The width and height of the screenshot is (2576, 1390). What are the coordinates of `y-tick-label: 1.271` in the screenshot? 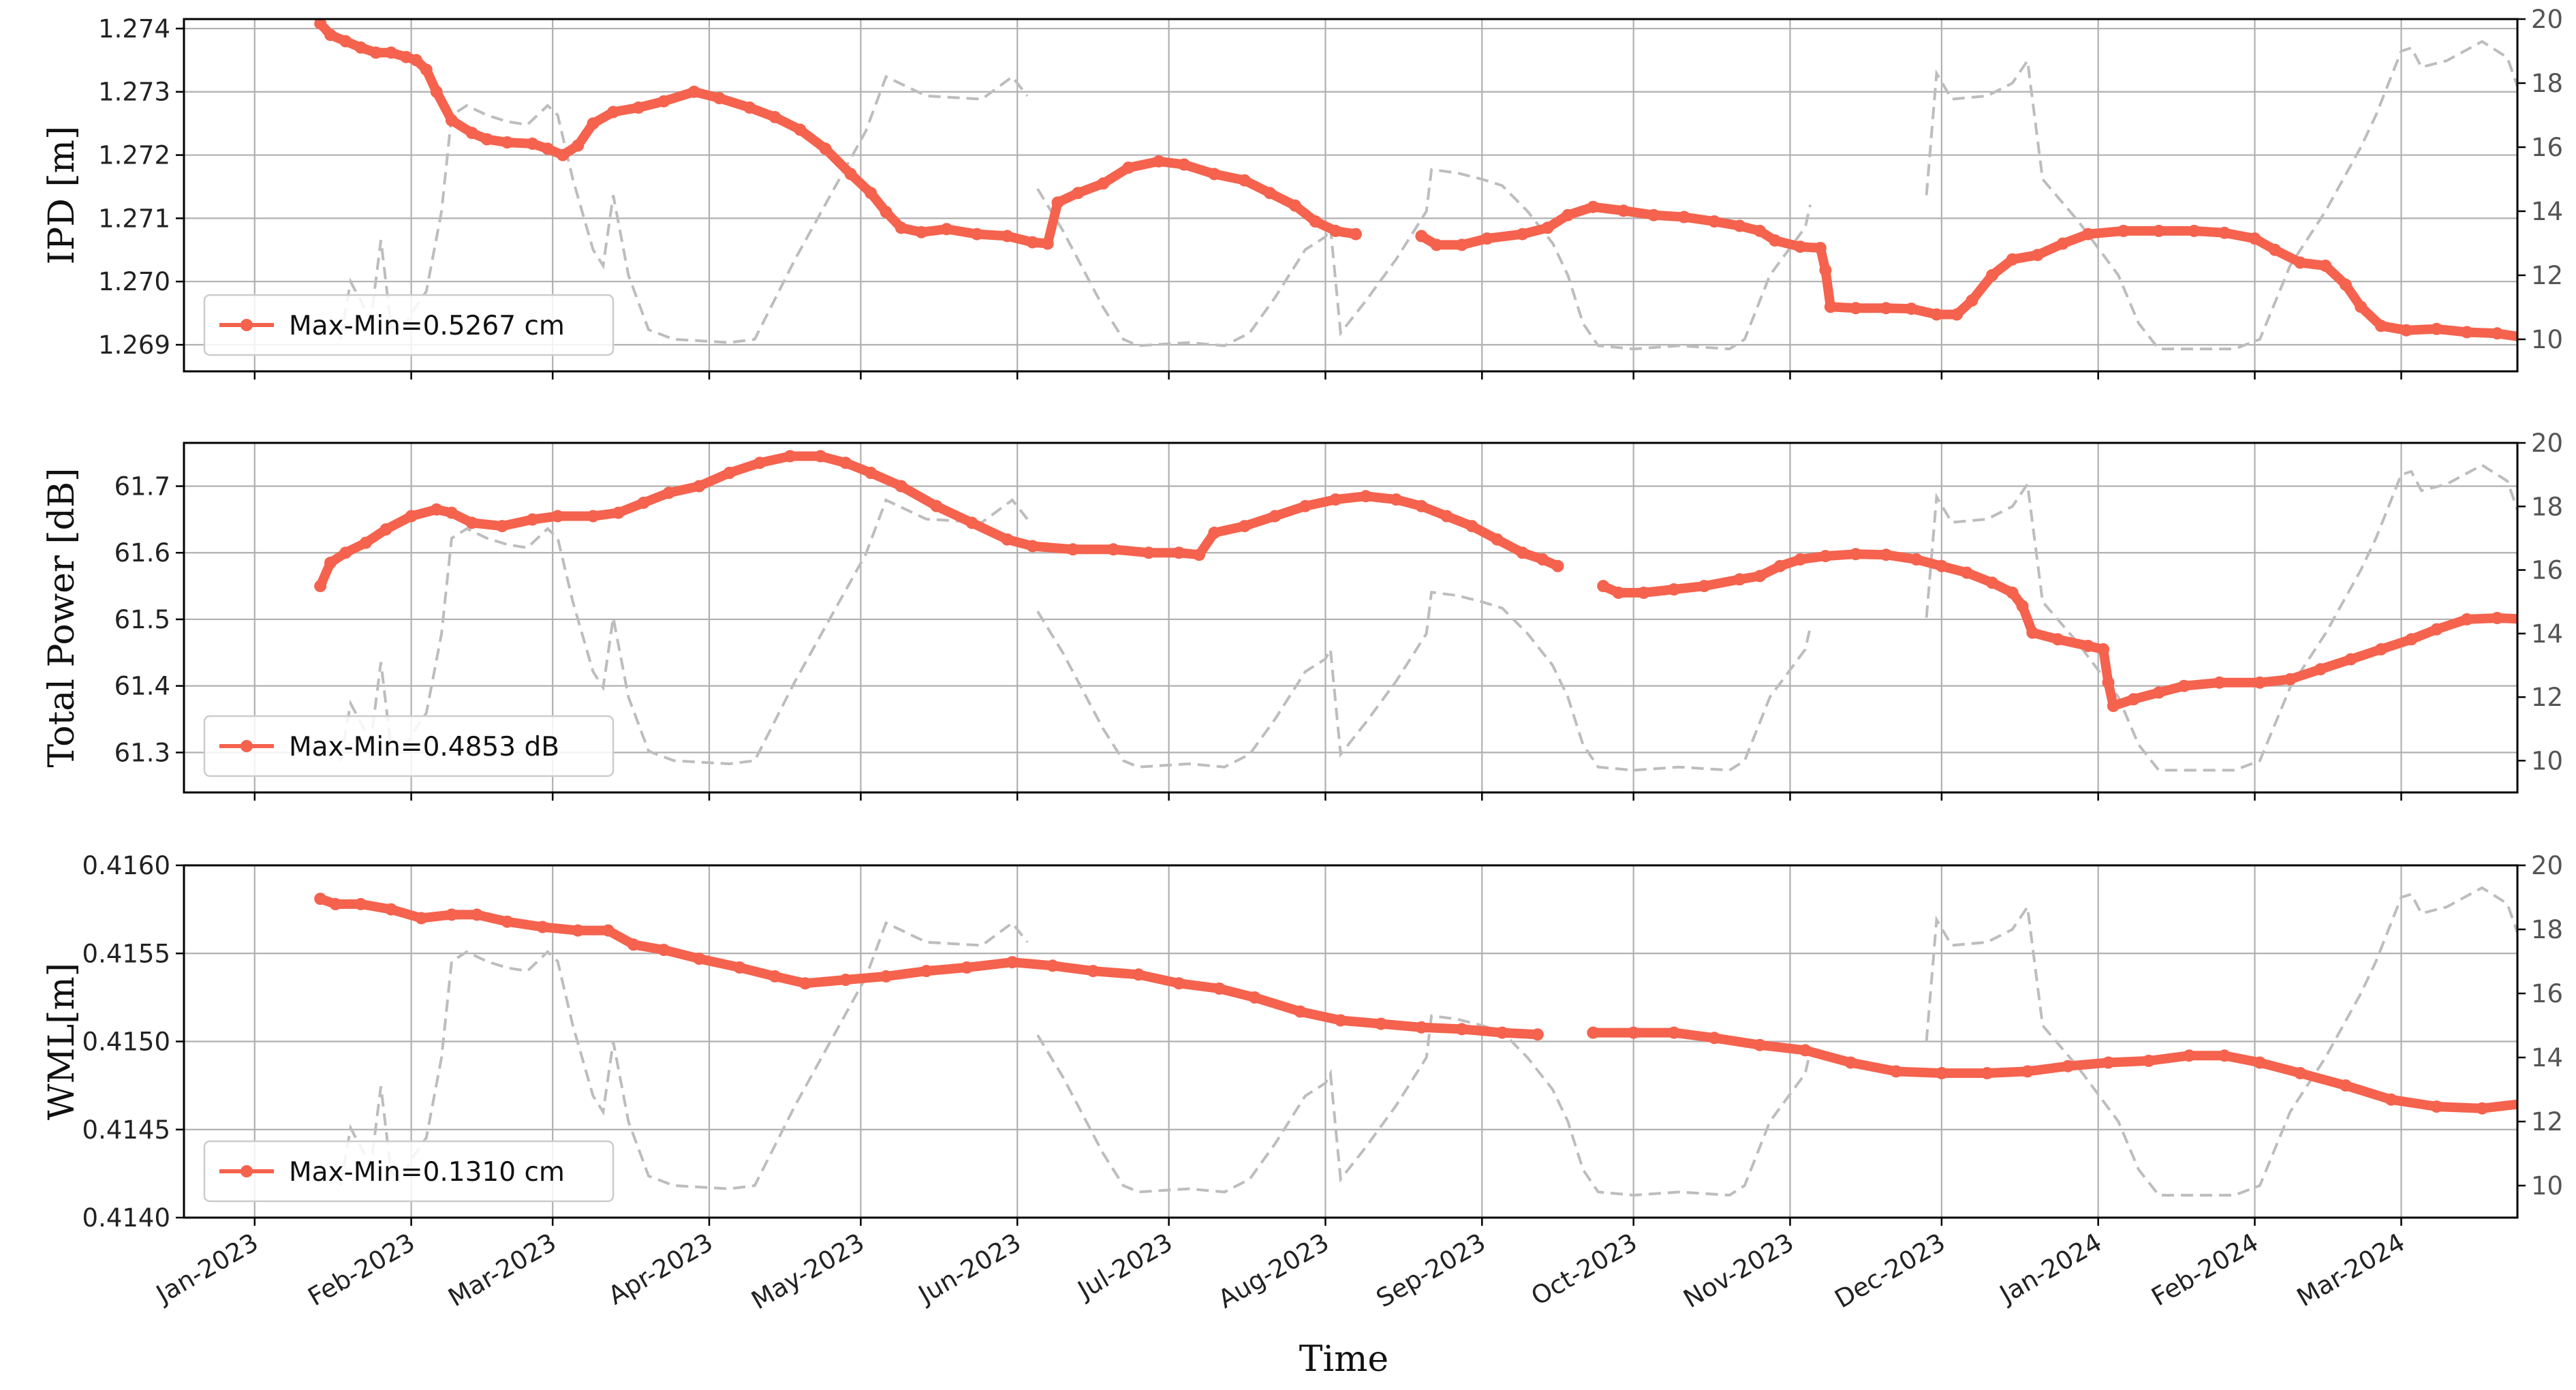 It's located at (134, 218).